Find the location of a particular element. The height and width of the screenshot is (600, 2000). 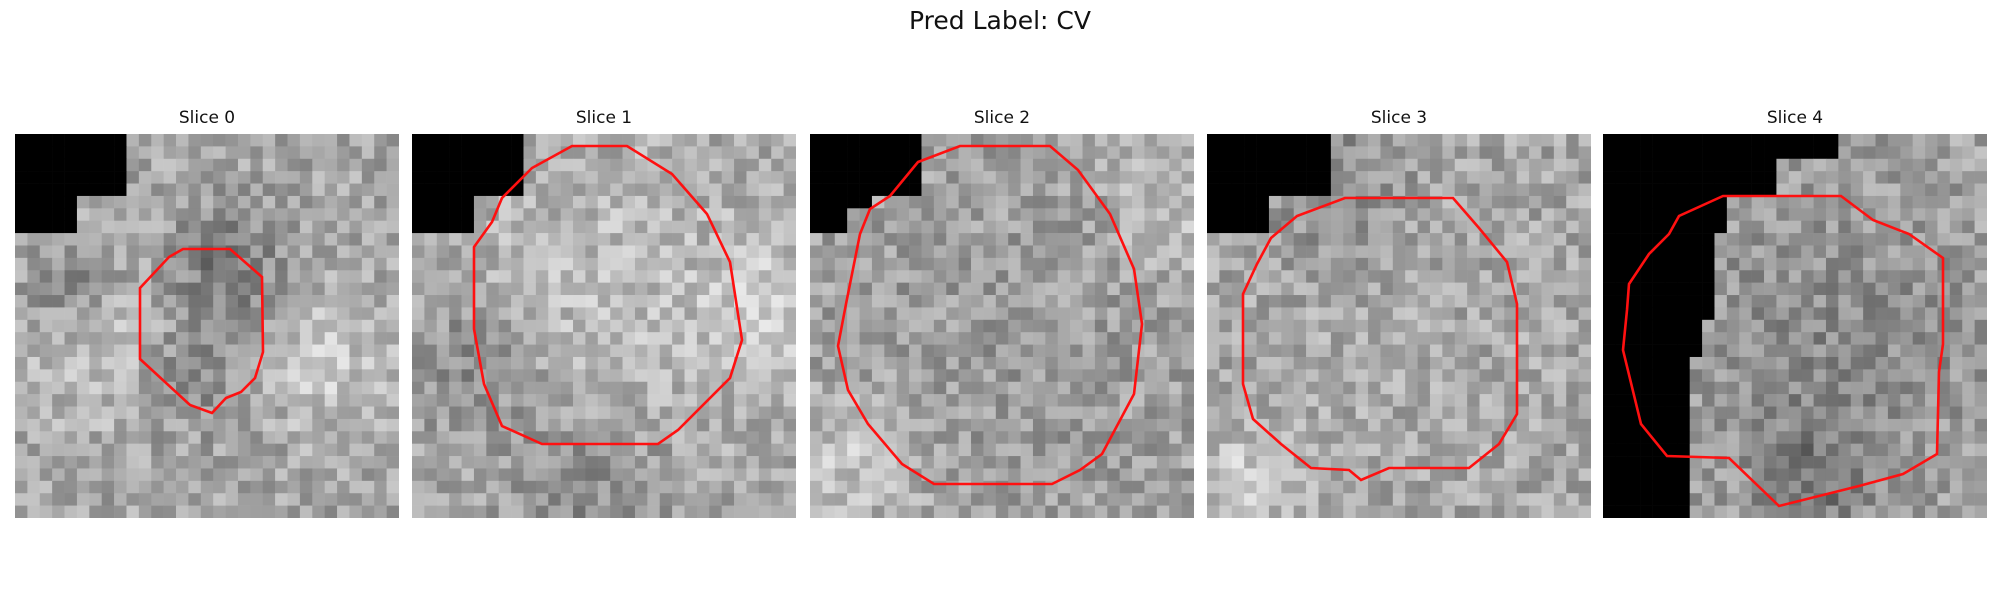

slice-panel: Slice 0 is located at coordinates (207, 313).